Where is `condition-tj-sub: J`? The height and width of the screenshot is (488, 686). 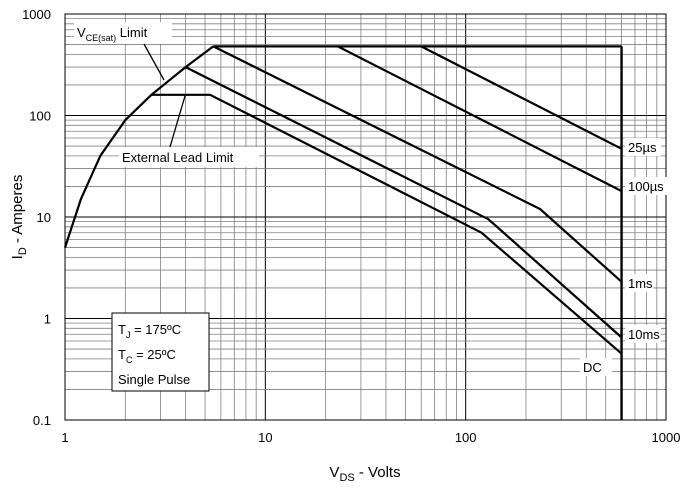
condition-tj-sub: J is located at coordinates (128, 335).